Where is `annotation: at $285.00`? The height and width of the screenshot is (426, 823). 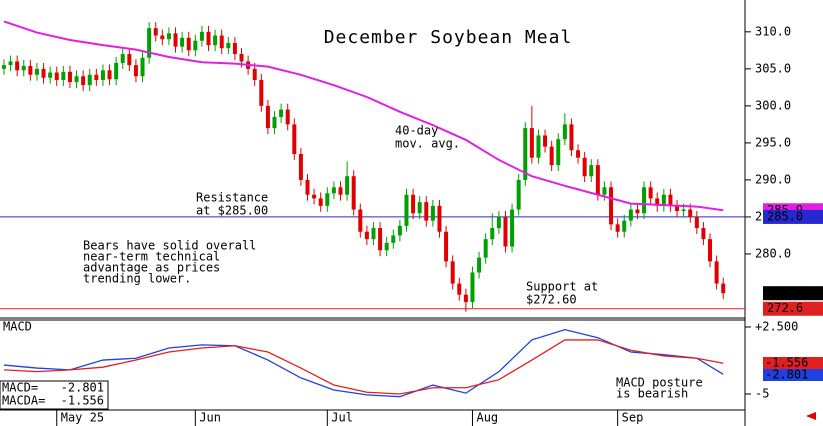
annotation: at $285.00 is located at coordinates (232, 211).